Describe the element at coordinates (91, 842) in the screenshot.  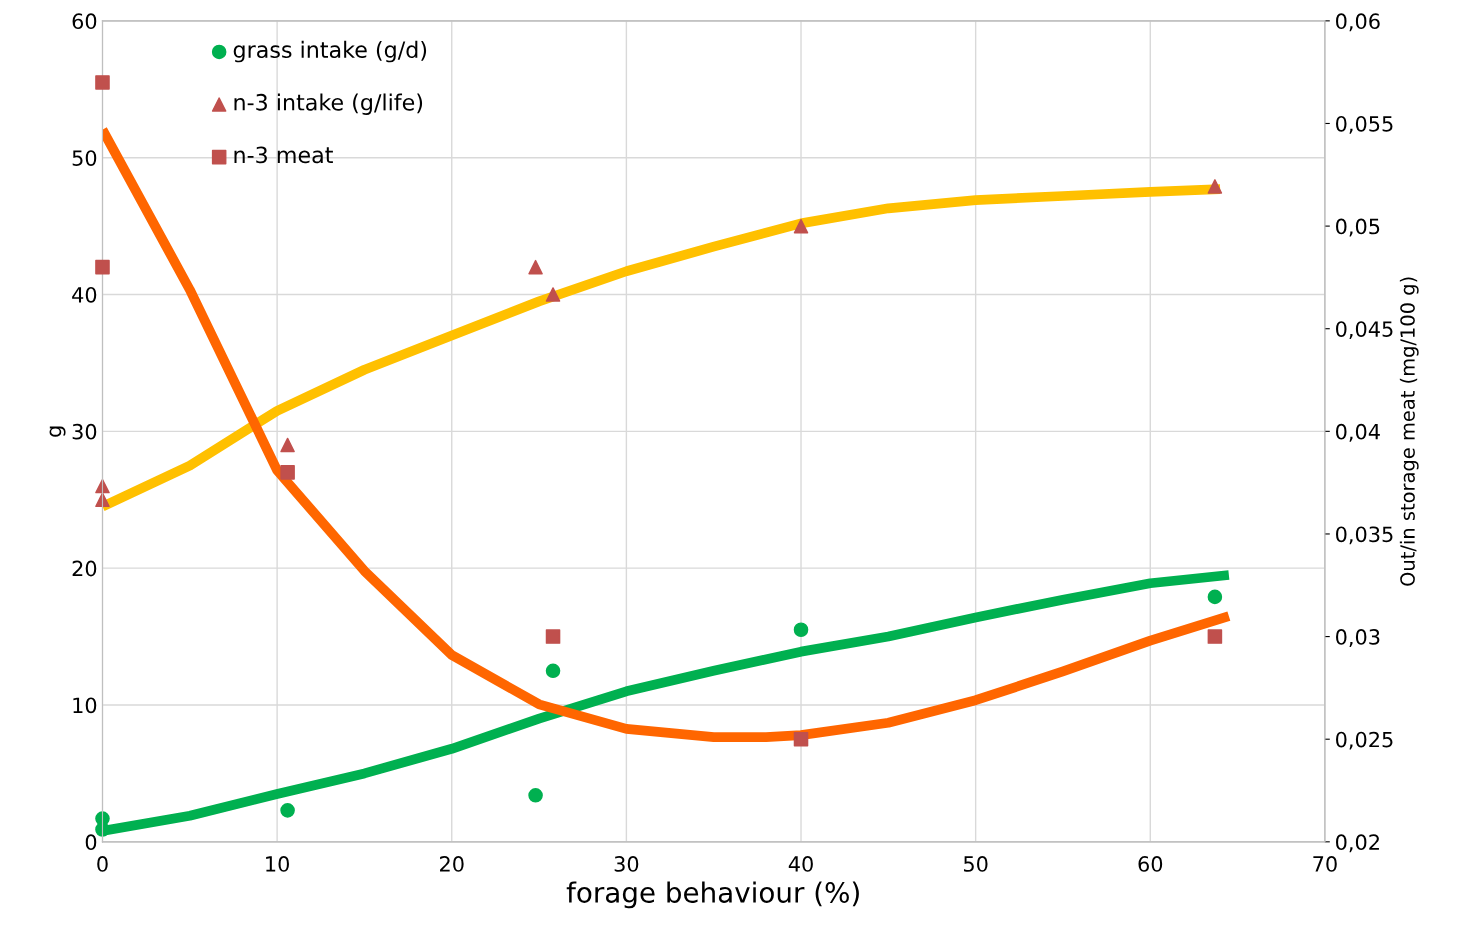
I see `y-tick-label: 0` at that location.